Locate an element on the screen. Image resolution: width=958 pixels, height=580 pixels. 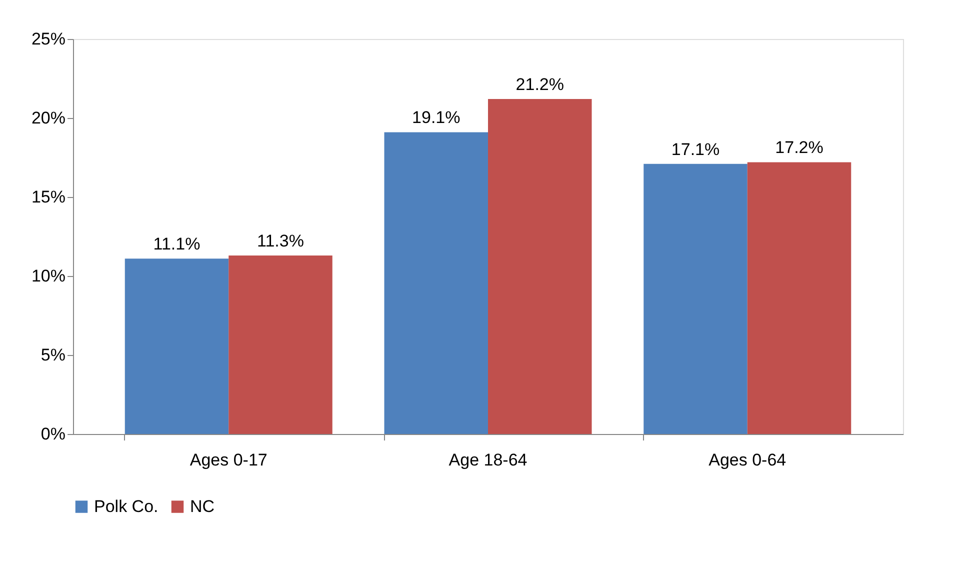
legend-label: NC is located at coordinates (202, 506).